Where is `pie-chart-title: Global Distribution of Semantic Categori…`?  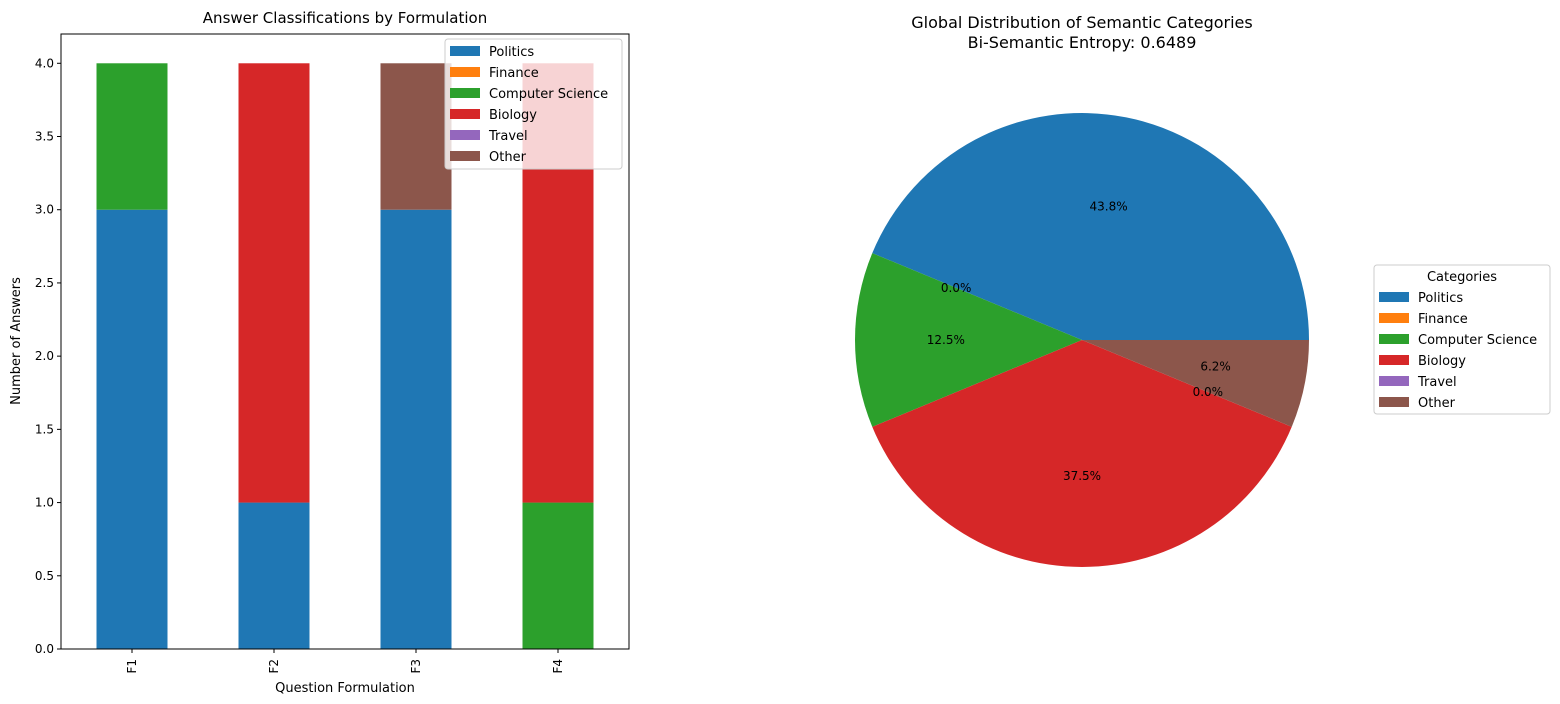 pie-chart-title: Global Distribution of Semantic Categori… is located at coordinates (1081, 22).